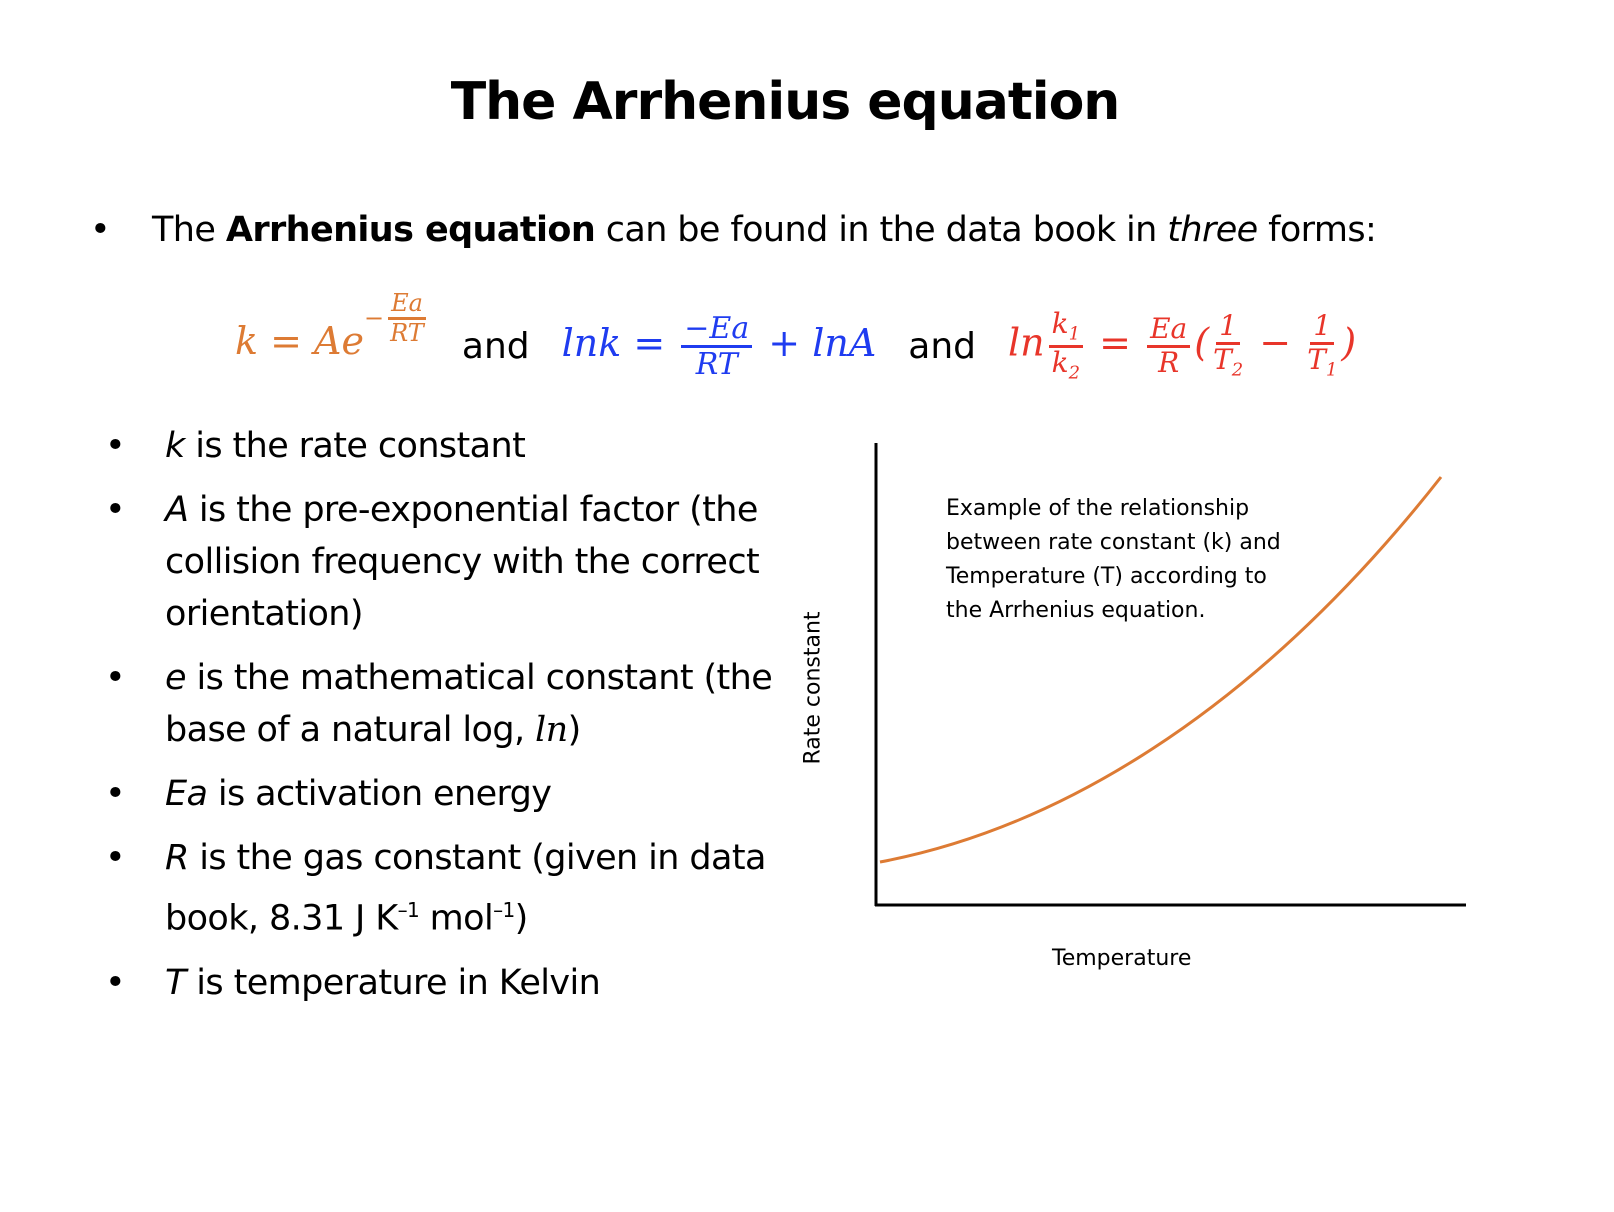 The height and width of the screenshot is (1212, 1614). Describe the element at coordinates (407, 332) in the screenshot. I see `eq1-den: RT` at that location.